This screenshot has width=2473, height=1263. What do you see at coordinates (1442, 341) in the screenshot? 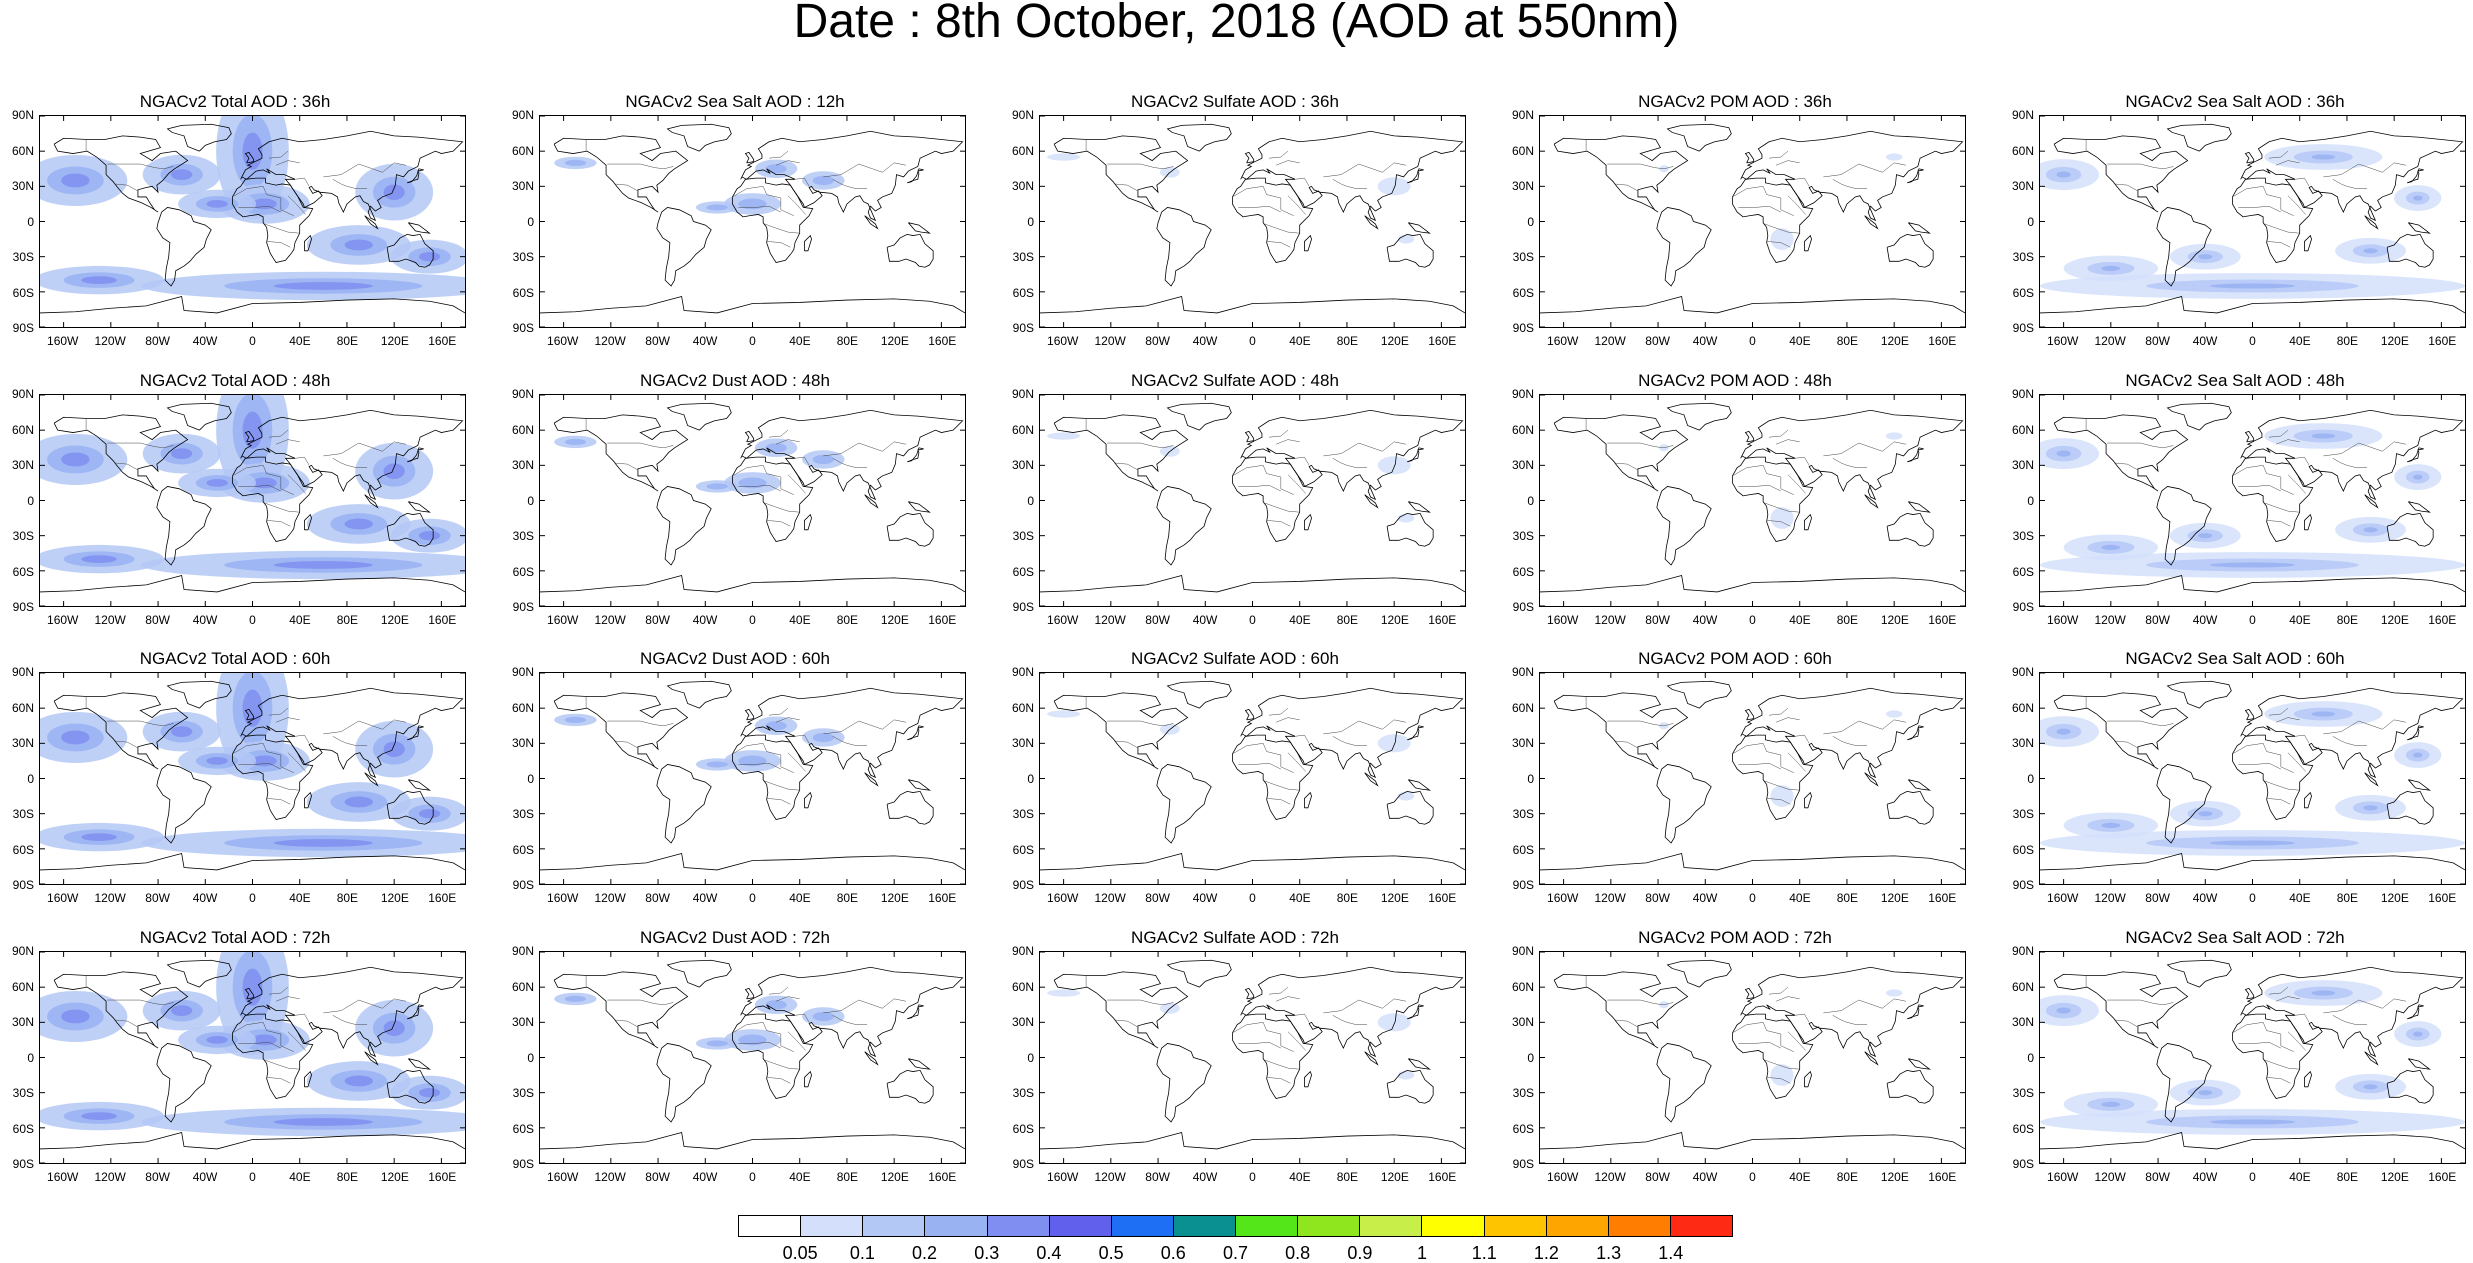
I see `lon-tick-label: 160E` at bounding box center [1442, 341].